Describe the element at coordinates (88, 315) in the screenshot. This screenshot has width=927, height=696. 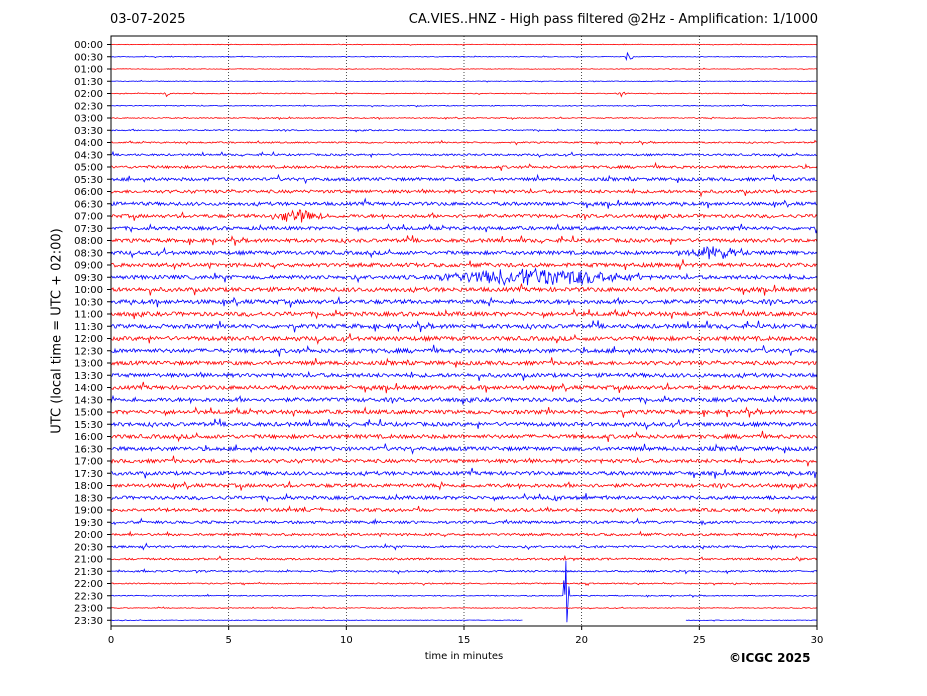
I see `y-tick-label: 11:00` at that location.